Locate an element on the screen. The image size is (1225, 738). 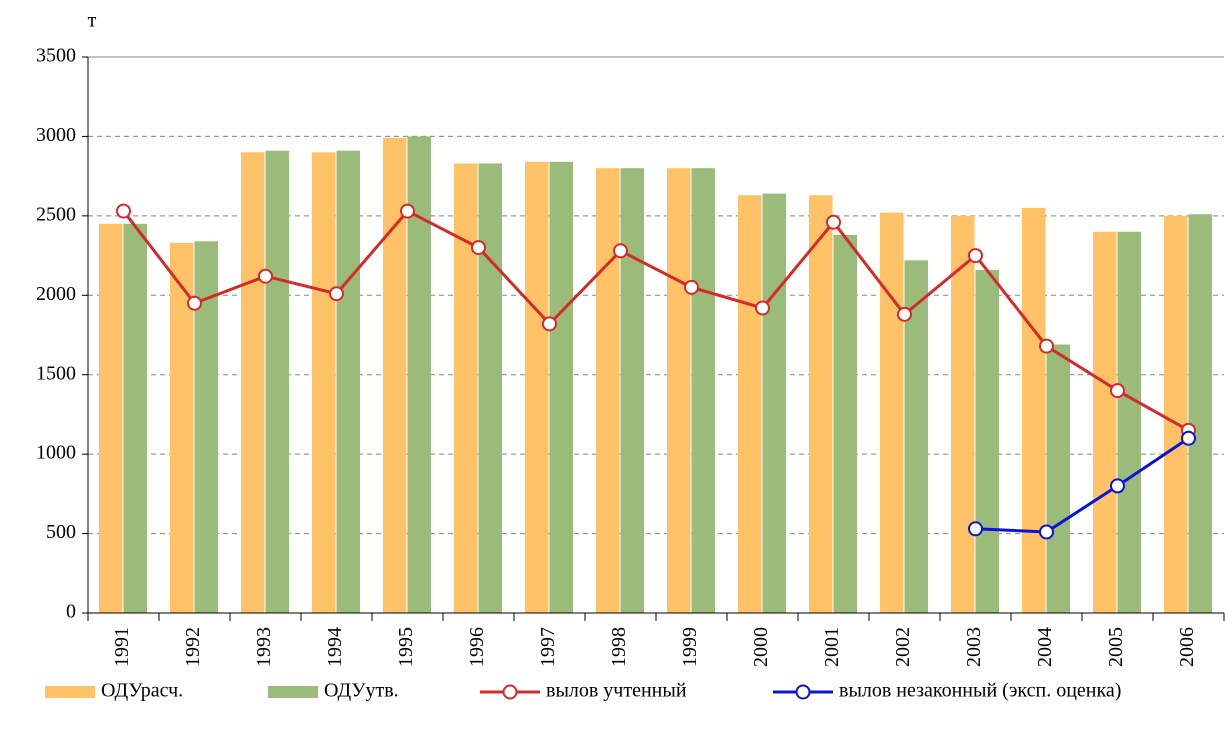
x-tick-label: 2002 is located at coordinates (903, 647).